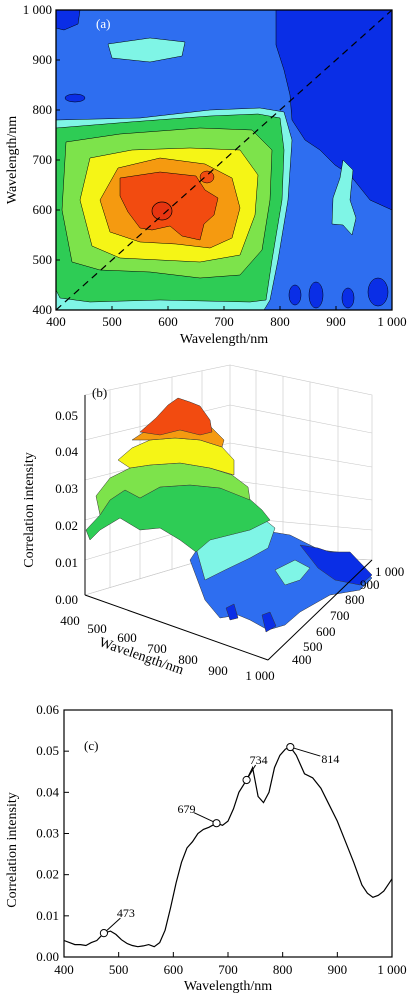 The height and width of the screenshot is (1000, 418). Describe the element at coordinates (218, 670) in the screenshot. I see `x-tick-label-b: 900` at that location.